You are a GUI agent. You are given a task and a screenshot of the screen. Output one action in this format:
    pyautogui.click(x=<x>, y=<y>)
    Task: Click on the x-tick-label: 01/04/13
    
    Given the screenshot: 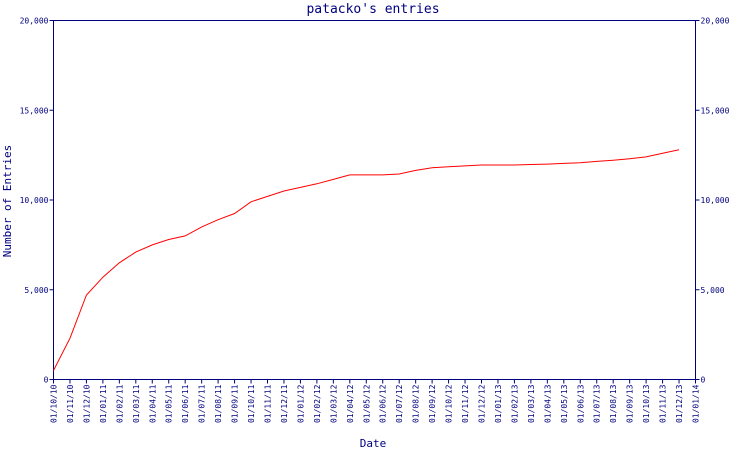 What is the action you would take?
    pyautogui.click(x=547, y=403)
    